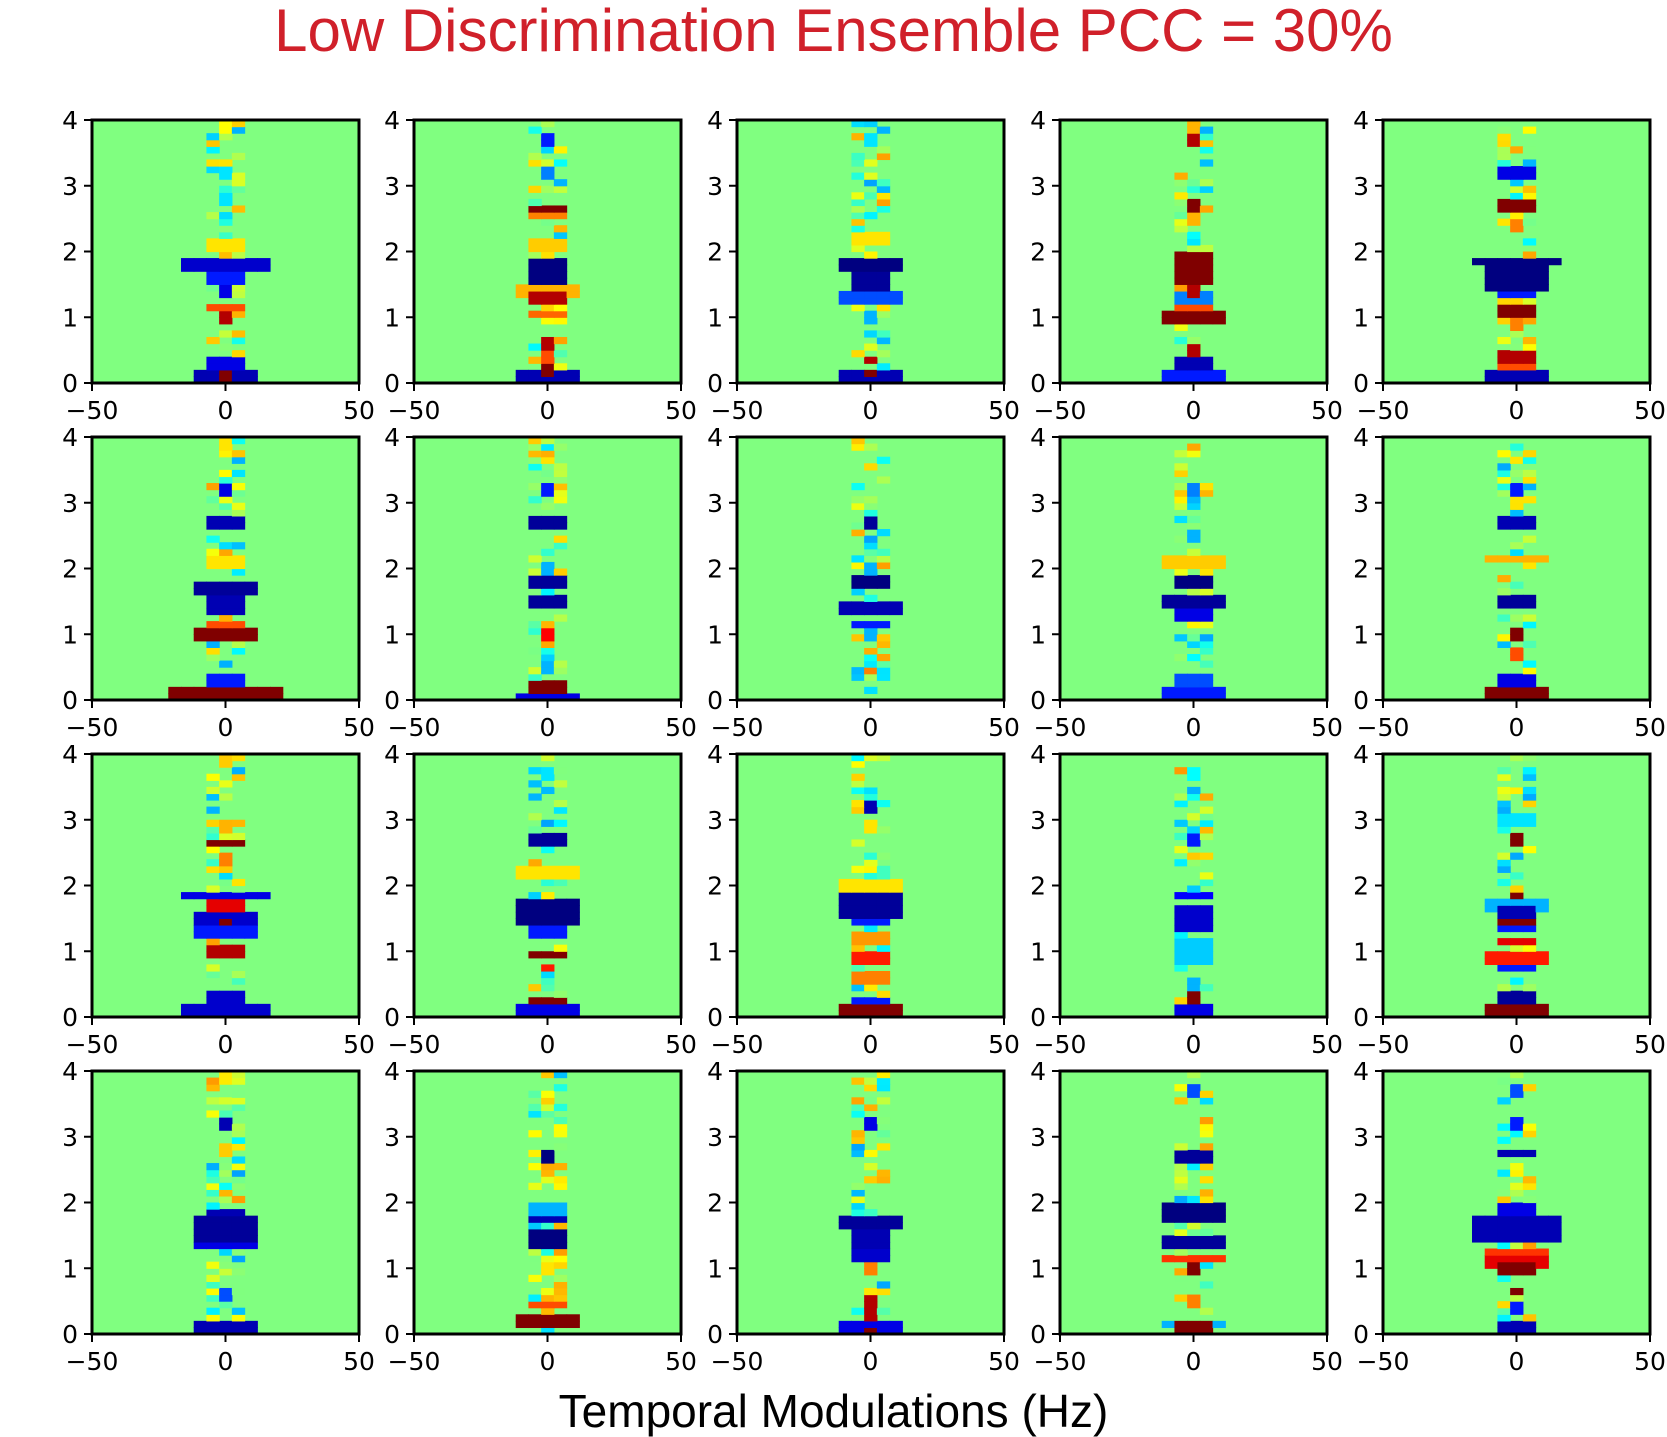 The image size is (1667, 1437). What do you see at coordinates (681, 727) in the screenshot?
I see `x-tick-label: 50` at bounding box center [681, 727].